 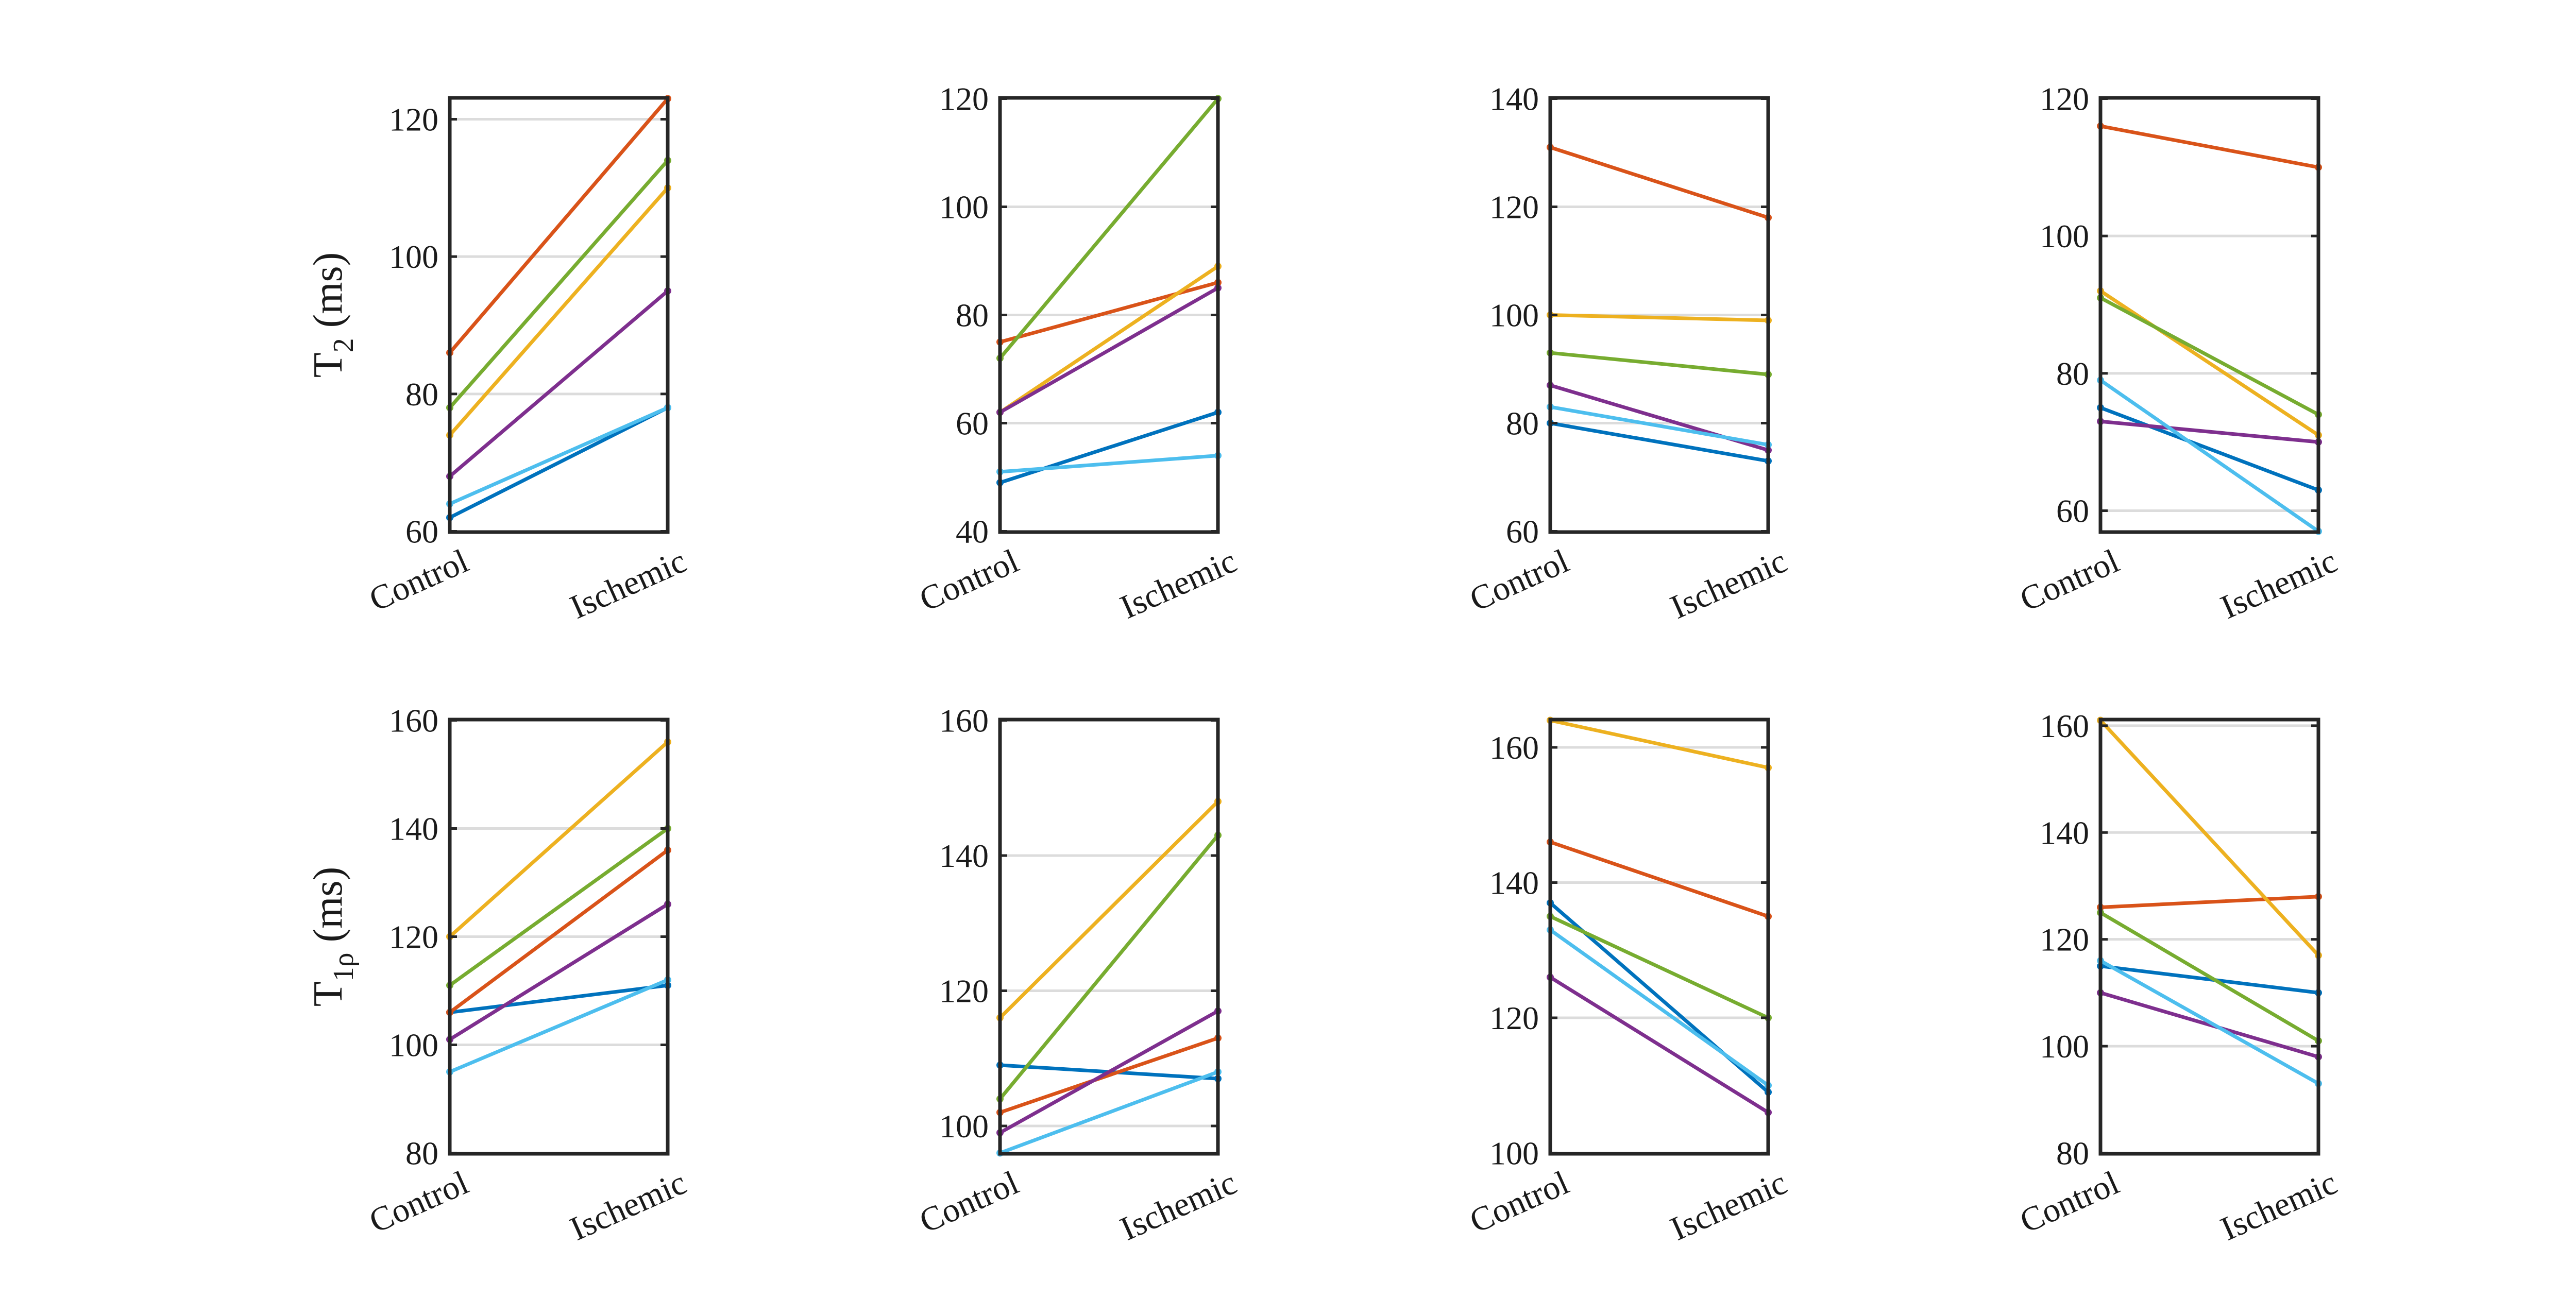 I want to click on subplot-r1-c4: 60 80 100 120 Control Ischemic, so click(x=2178, y=353).